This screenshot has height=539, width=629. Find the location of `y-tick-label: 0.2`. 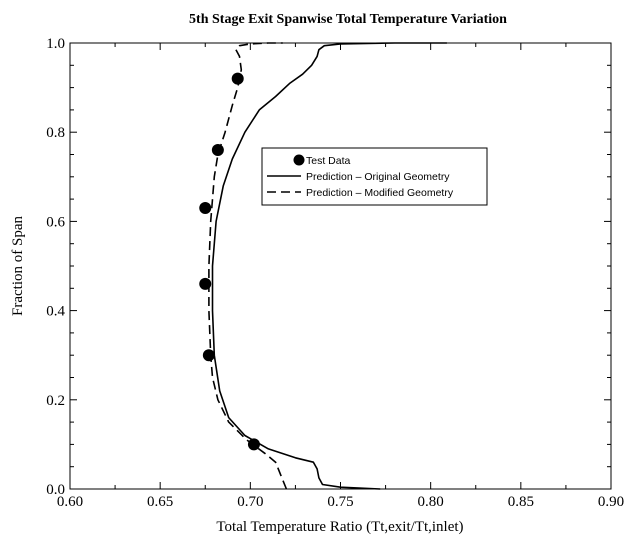

y-tick-label: 0.2 is located at coordinates (55, 401).